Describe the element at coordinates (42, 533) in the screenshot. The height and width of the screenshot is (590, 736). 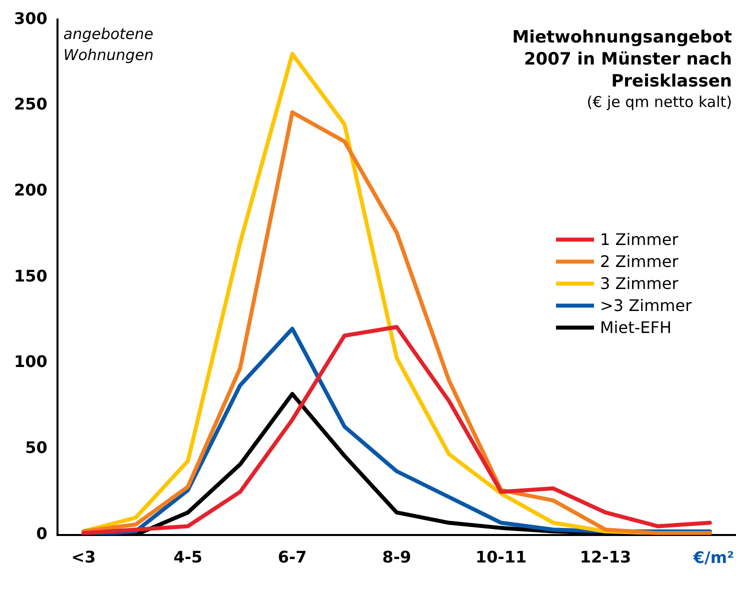
I see `y-tick-label: 0` at that location.